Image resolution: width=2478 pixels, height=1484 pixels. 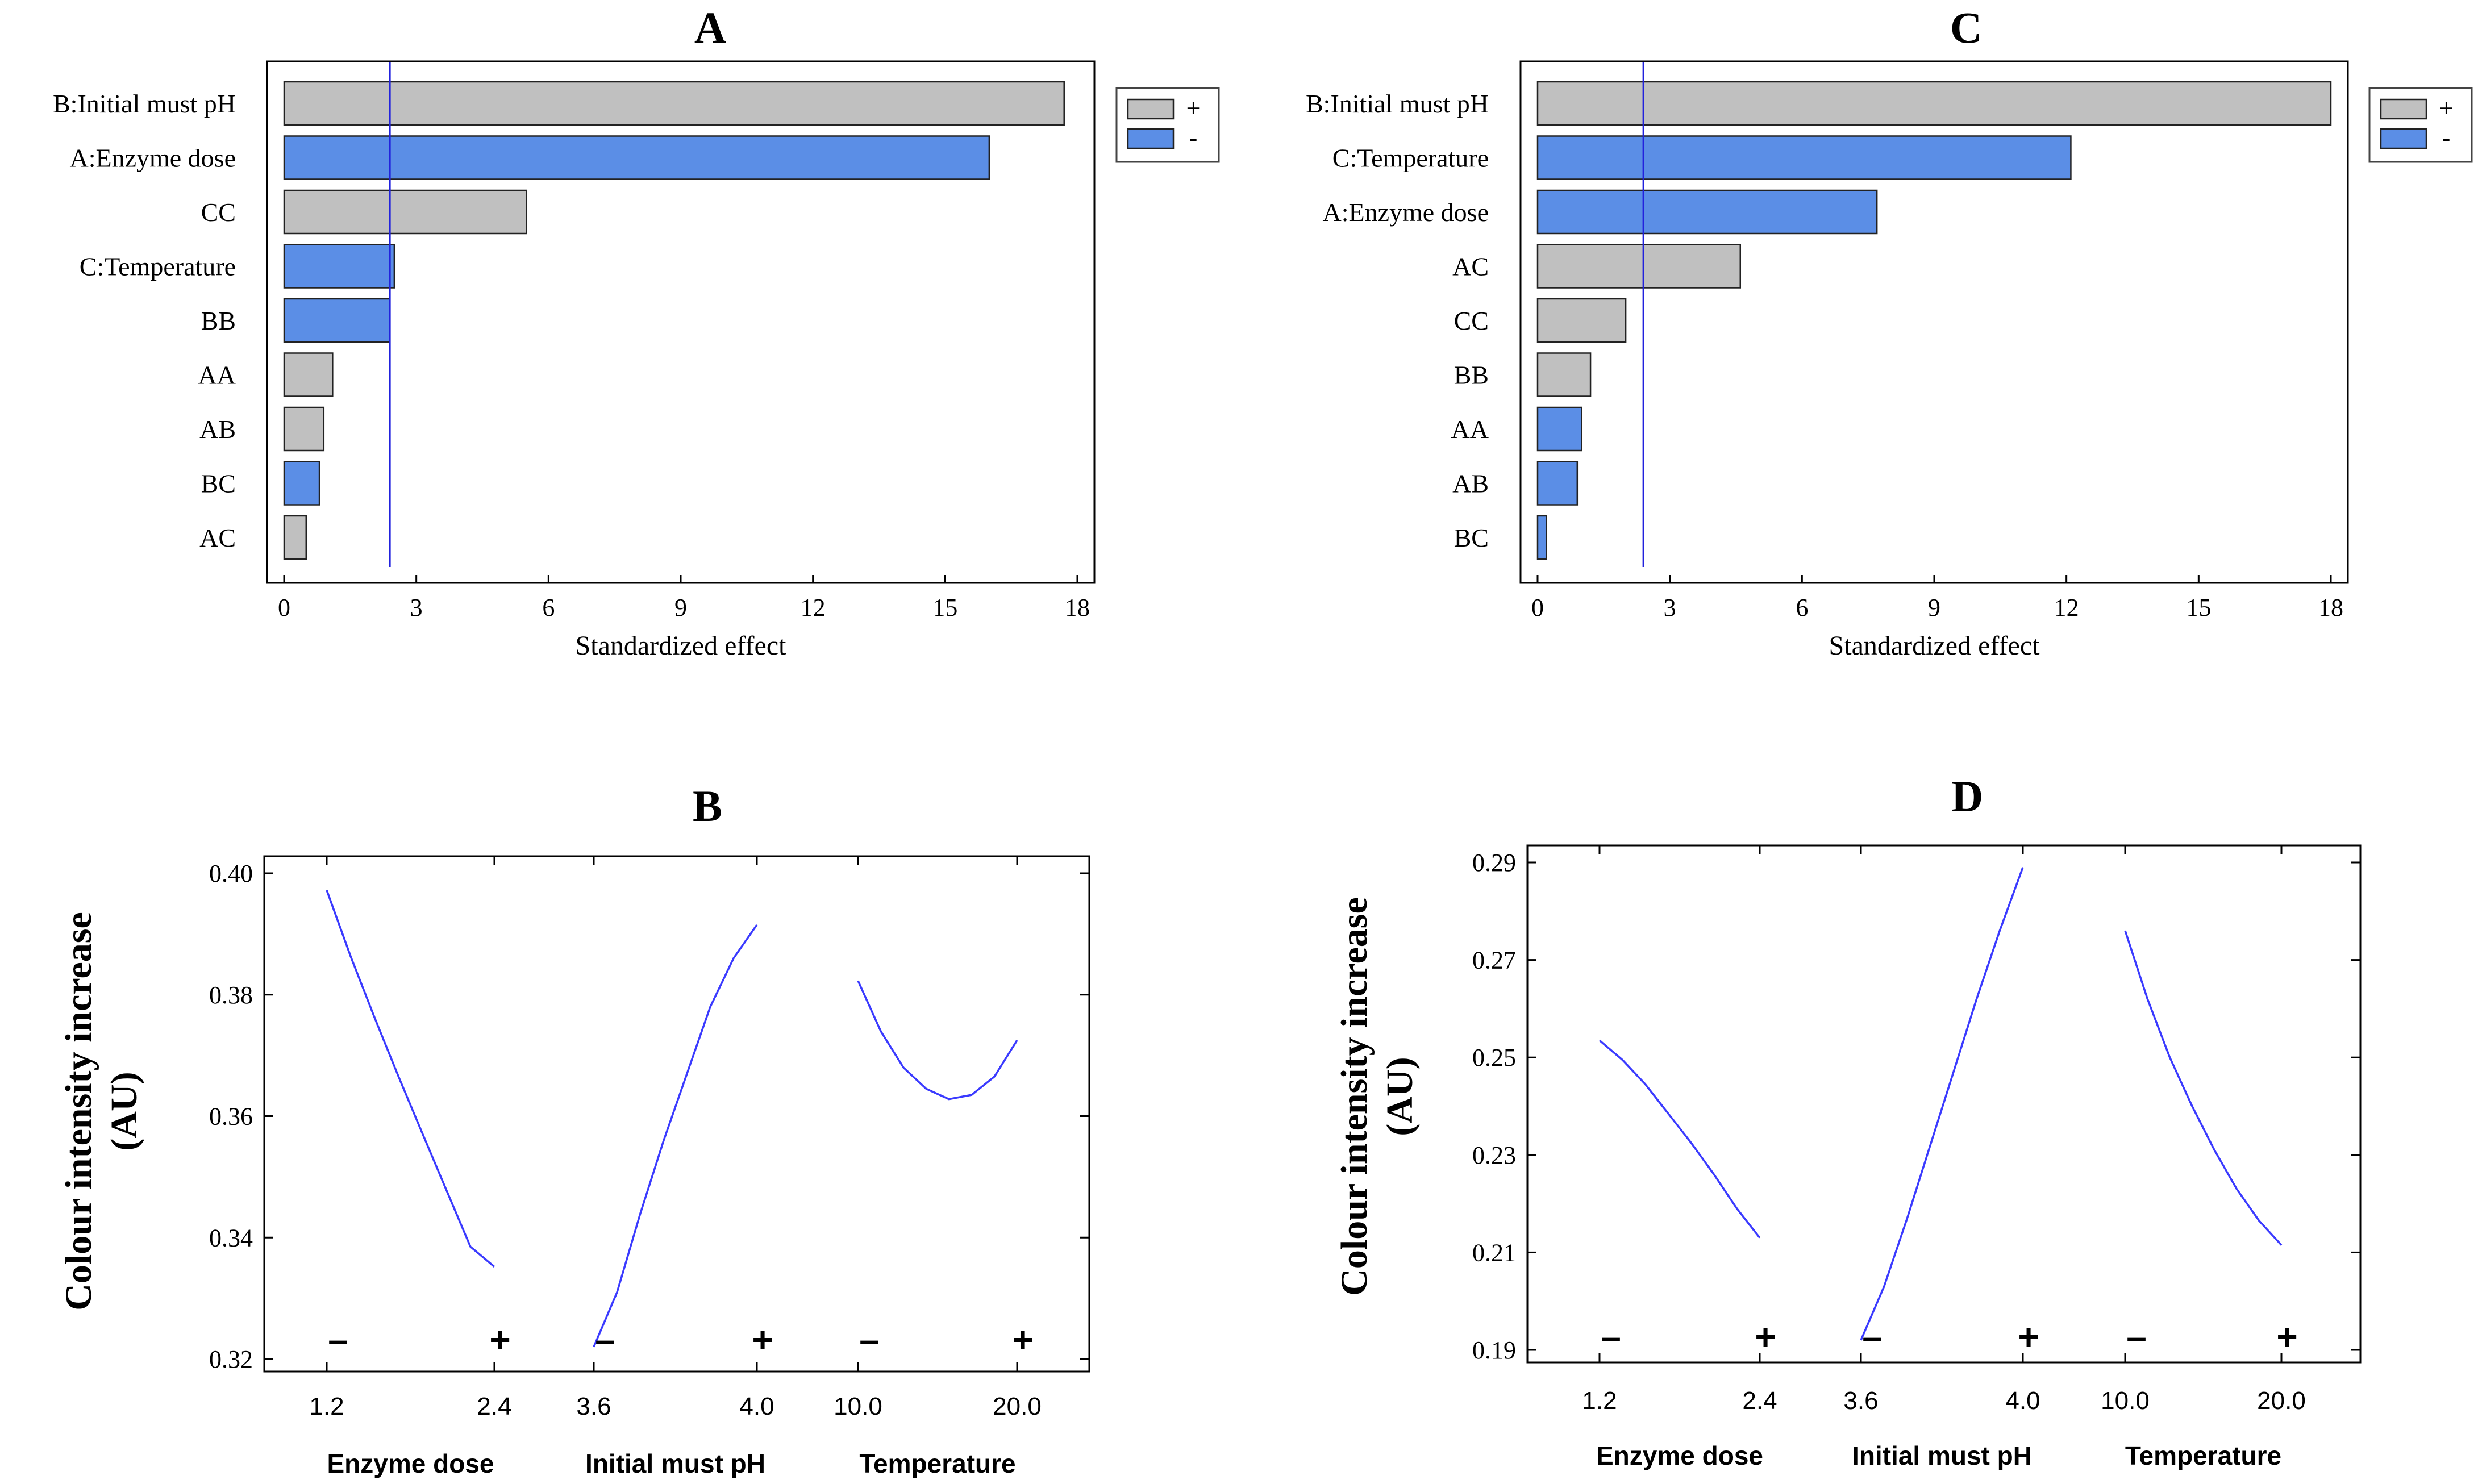 What do you see at coordinates (2446, 138) in the screenshot?
I see `legend-label: -` at bounding box center [2446, 138].